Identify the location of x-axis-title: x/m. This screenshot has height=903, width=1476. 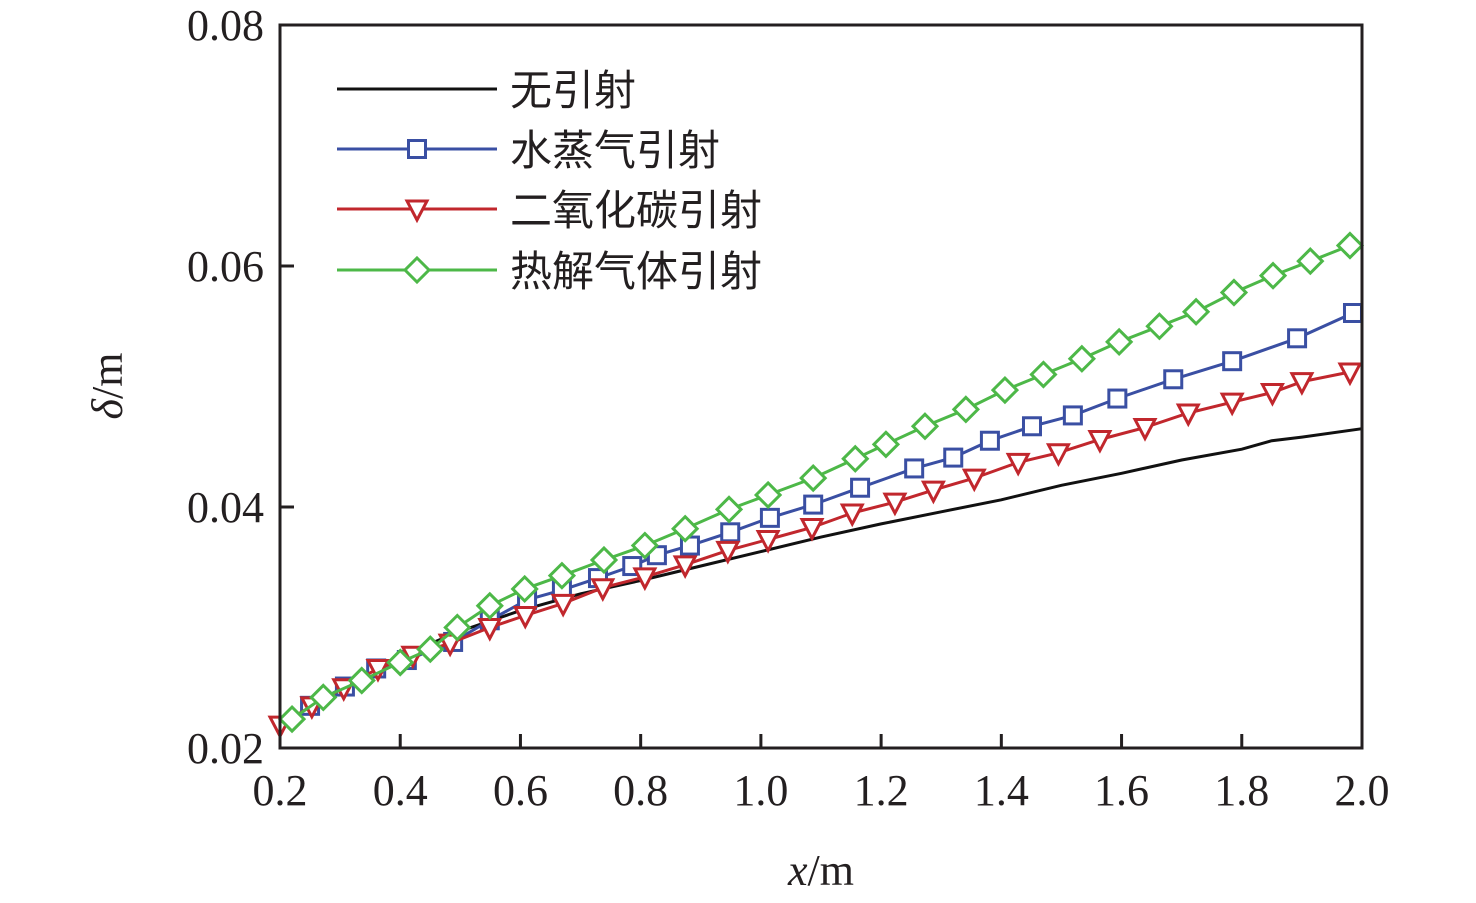
(820, 870).